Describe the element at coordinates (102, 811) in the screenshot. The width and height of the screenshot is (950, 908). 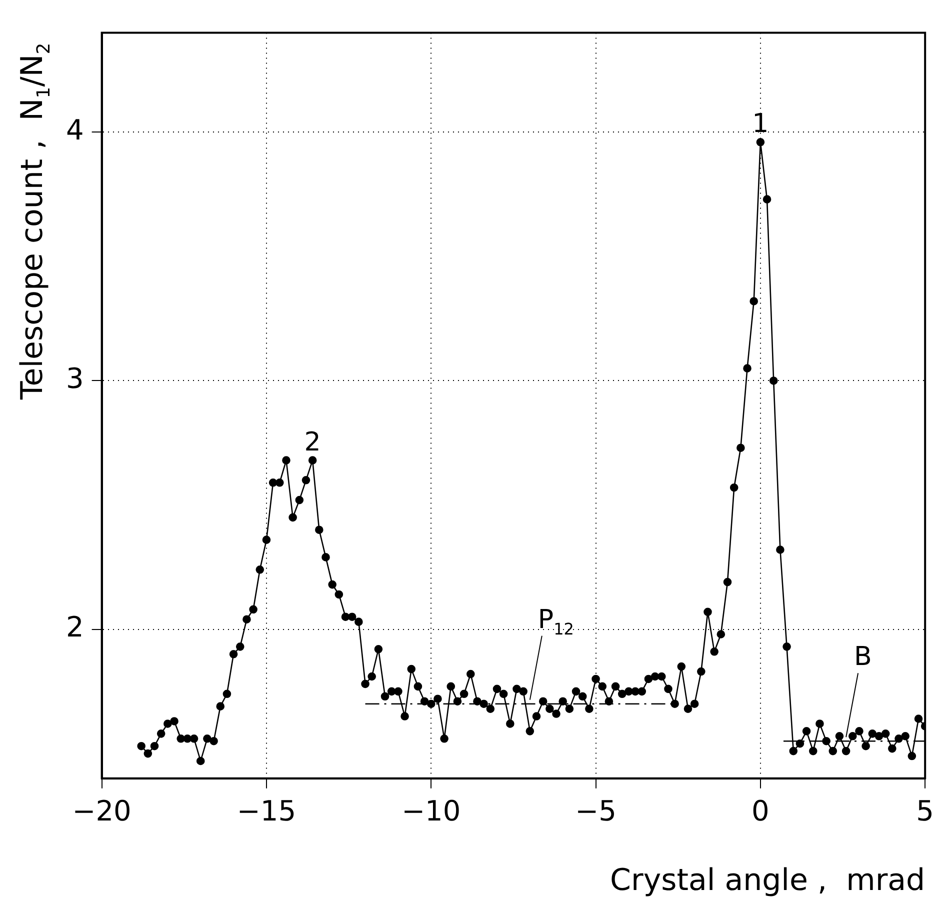
I see `x-tick-label: −20` at that location.